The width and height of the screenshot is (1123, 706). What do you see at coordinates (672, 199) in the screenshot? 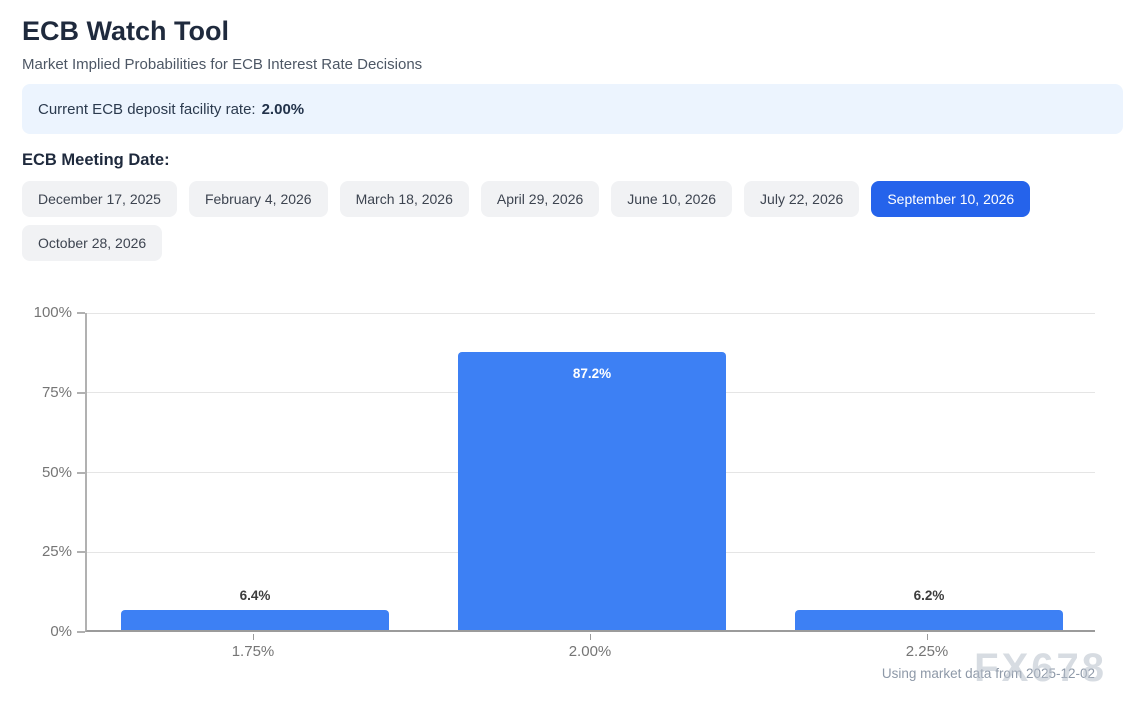
I see `meeting-date-button: June 10, 2026` at bounding box center [672, 199].